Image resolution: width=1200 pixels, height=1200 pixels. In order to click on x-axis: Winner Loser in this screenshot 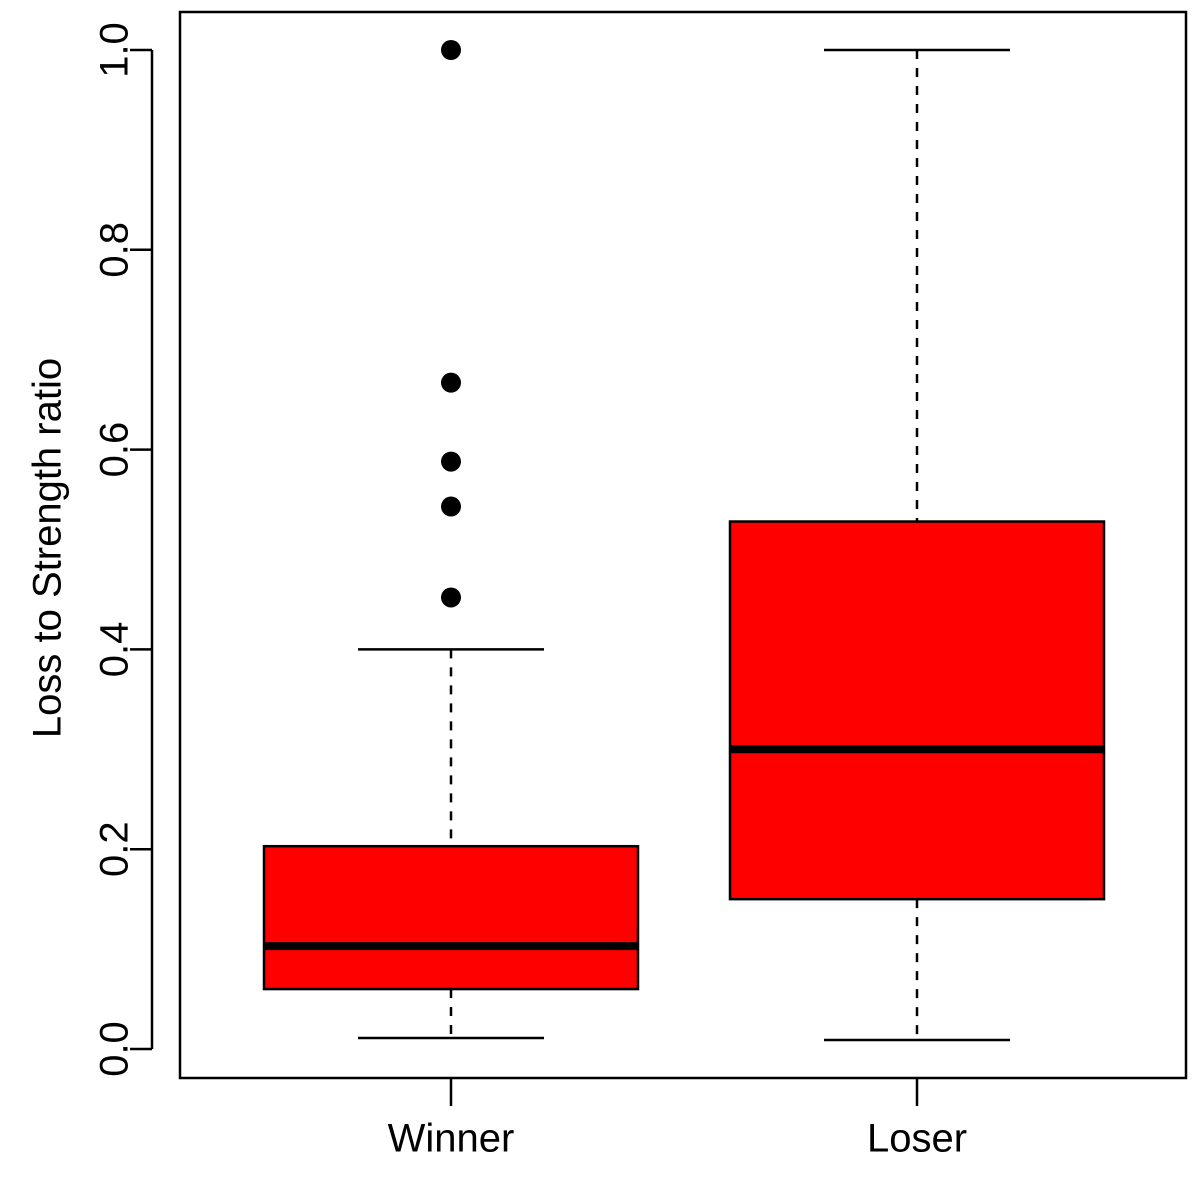, I will do `click(677, 1119)`.